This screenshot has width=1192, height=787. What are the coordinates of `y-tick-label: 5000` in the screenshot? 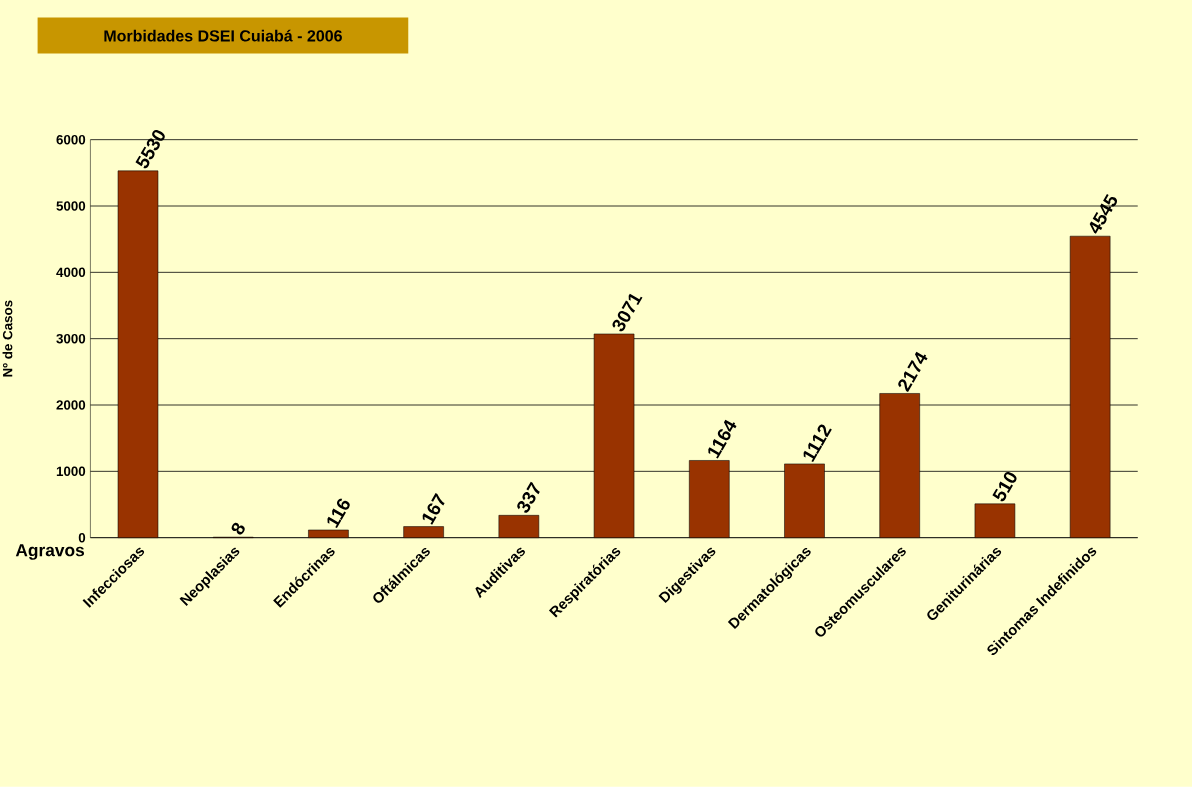 It's located at (71, 206).